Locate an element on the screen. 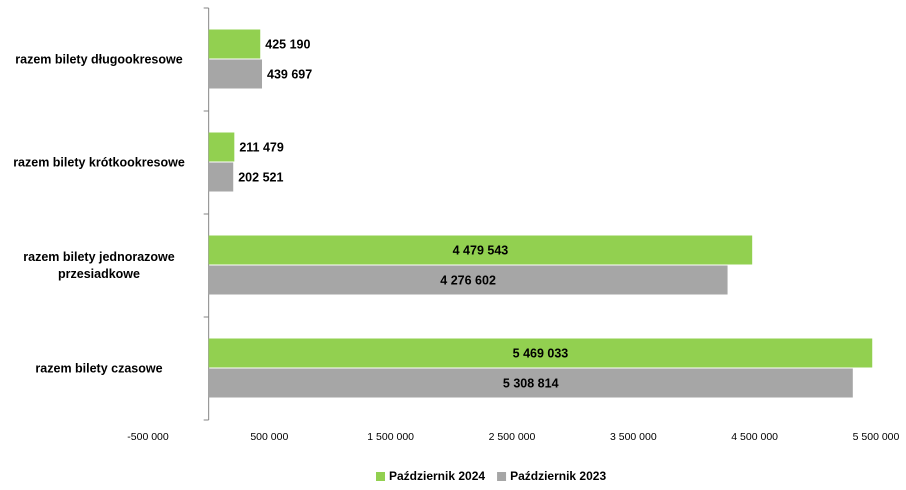 This screenshot has height=490, width=906. data-label: 5 308 814 is located at coordinates (531, 383).